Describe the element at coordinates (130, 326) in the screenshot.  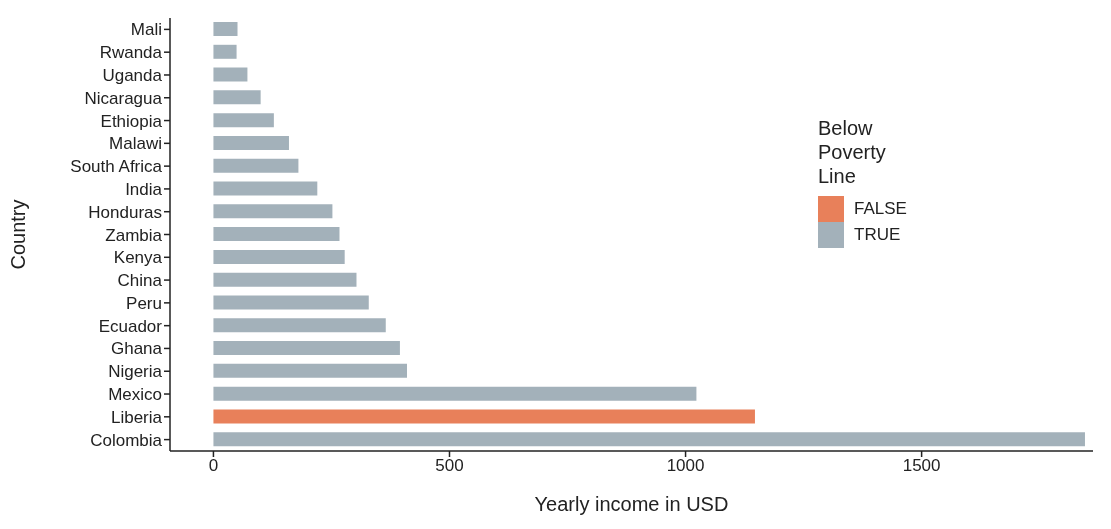
I see `y-tick-label: Ecuador` at that location.